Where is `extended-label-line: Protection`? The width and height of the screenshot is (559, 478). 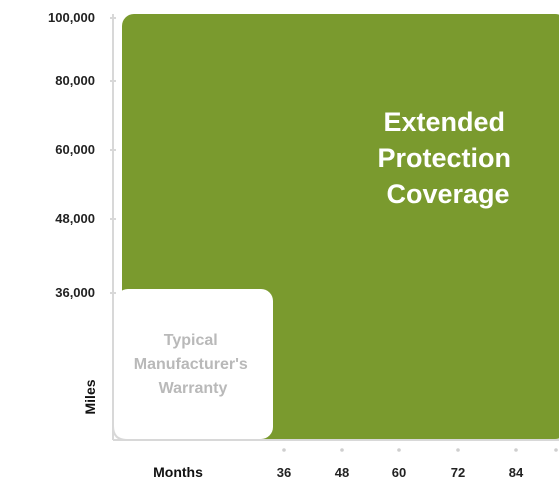
extended-label-line: Protection is located at coordinates (444, 158).